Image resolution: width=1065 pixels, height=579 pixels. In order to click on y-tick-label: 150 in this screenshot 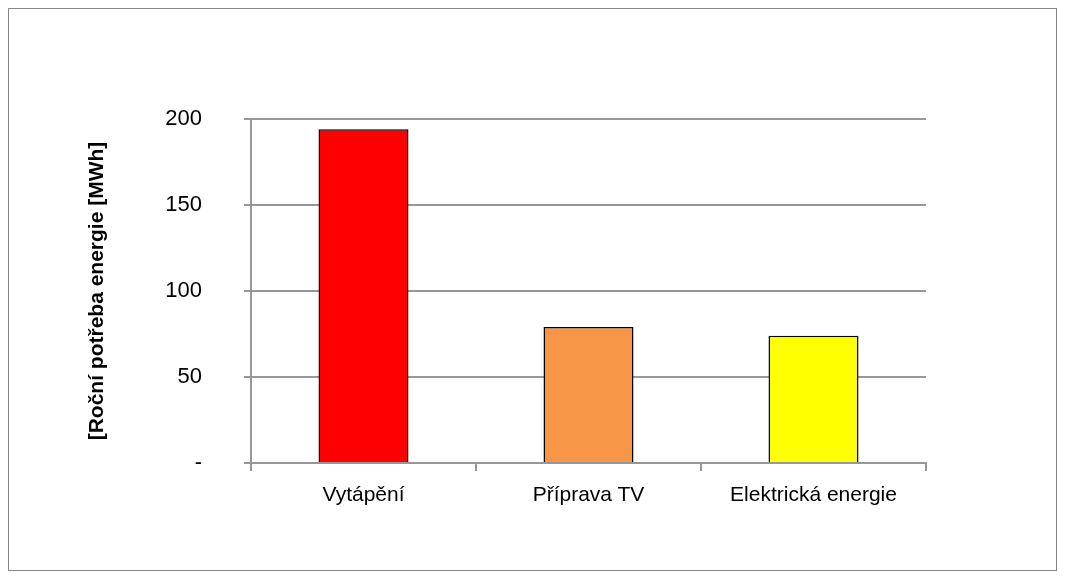, I will do `click(183, 204)`.